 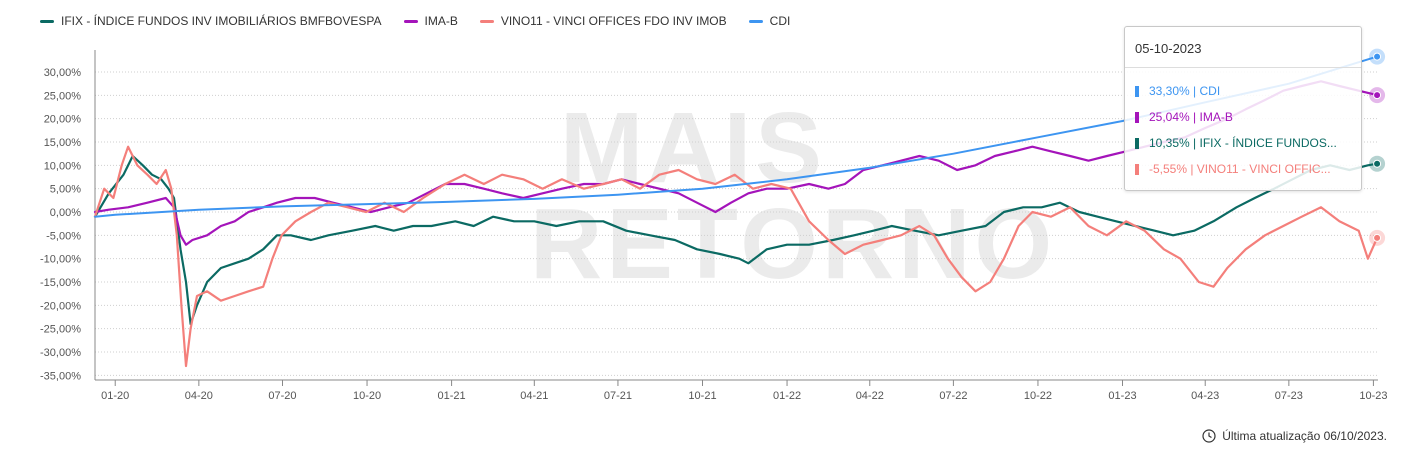 I want to click on hover-point-cdi, so click(x=1377, y=56).